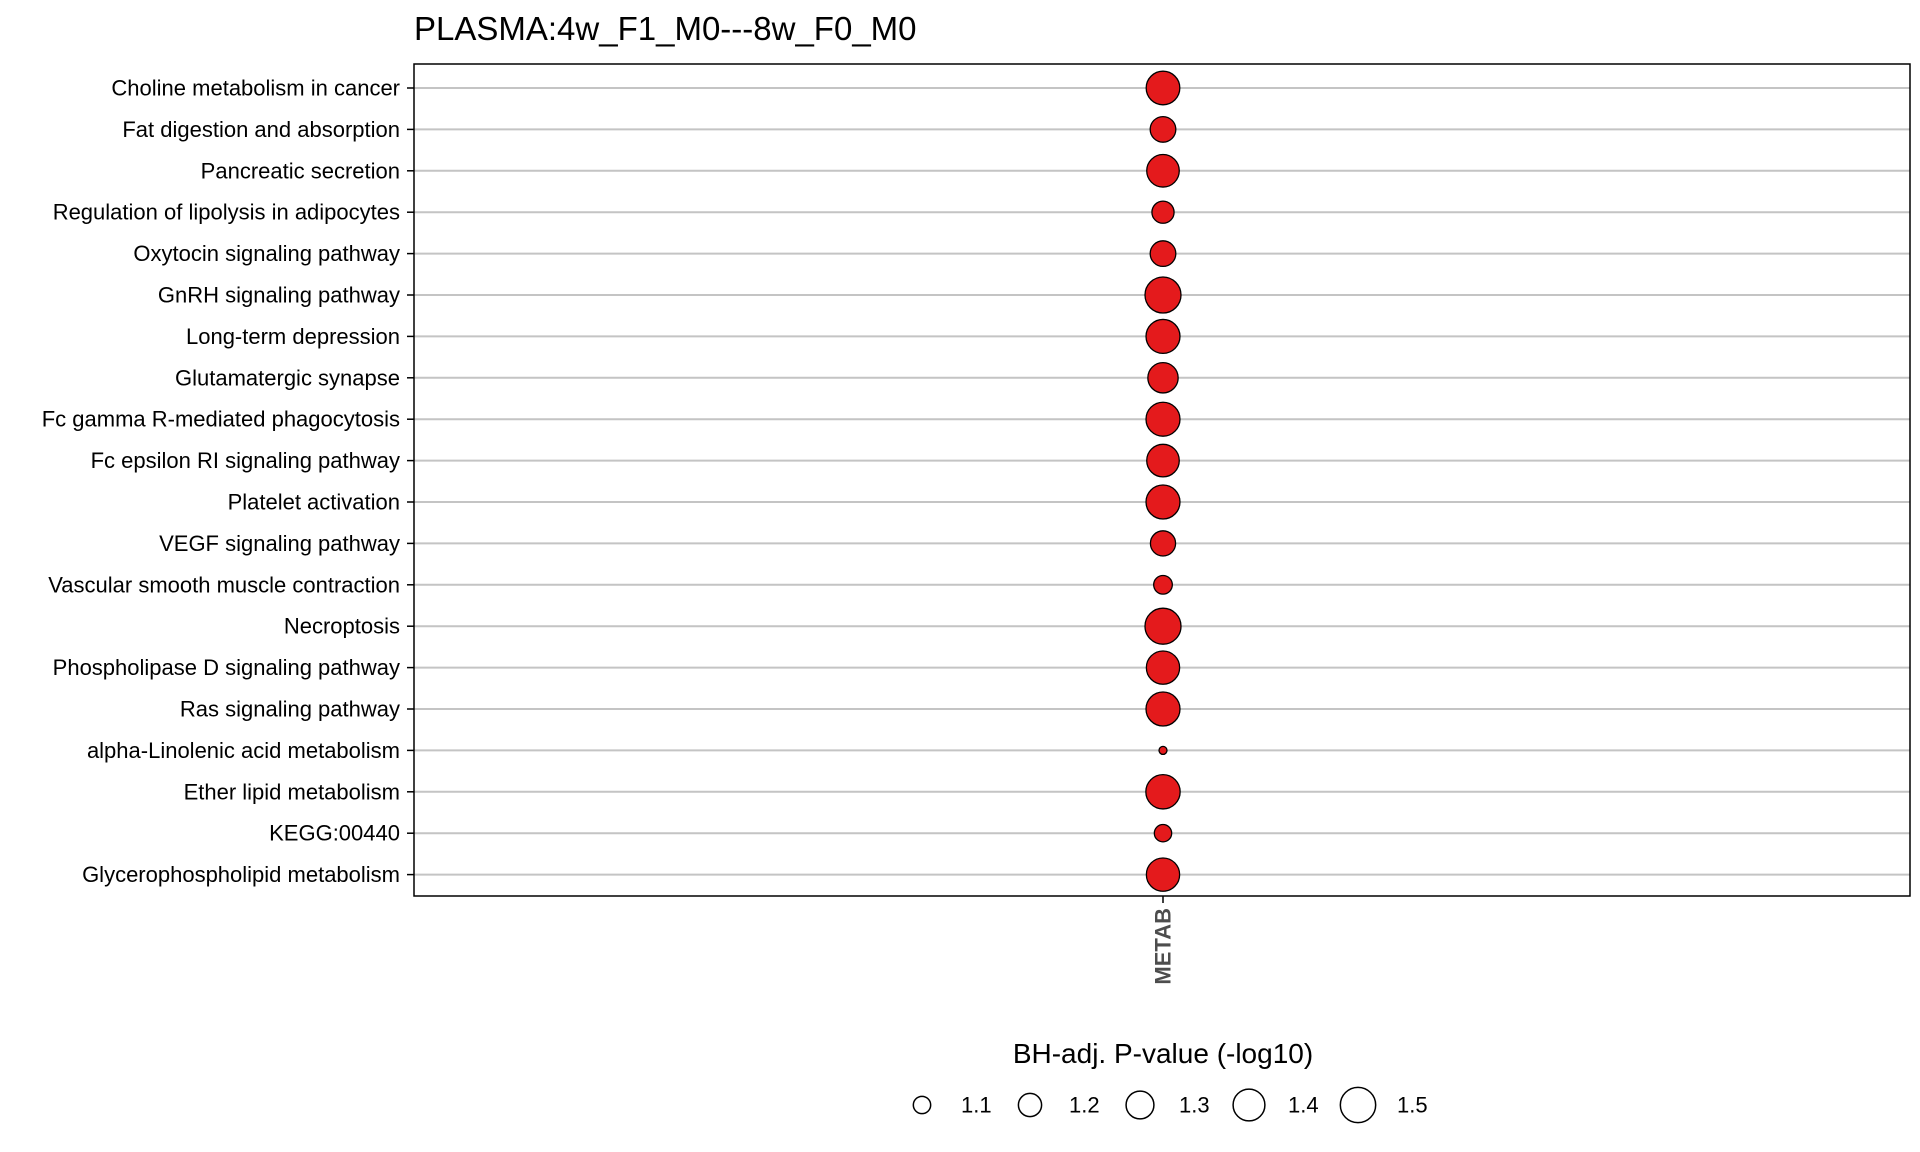 The width and height of the screenshot is (1920, 1152). I want to click on y-tick-label: Ras signaling pathway, so click(290, 709).